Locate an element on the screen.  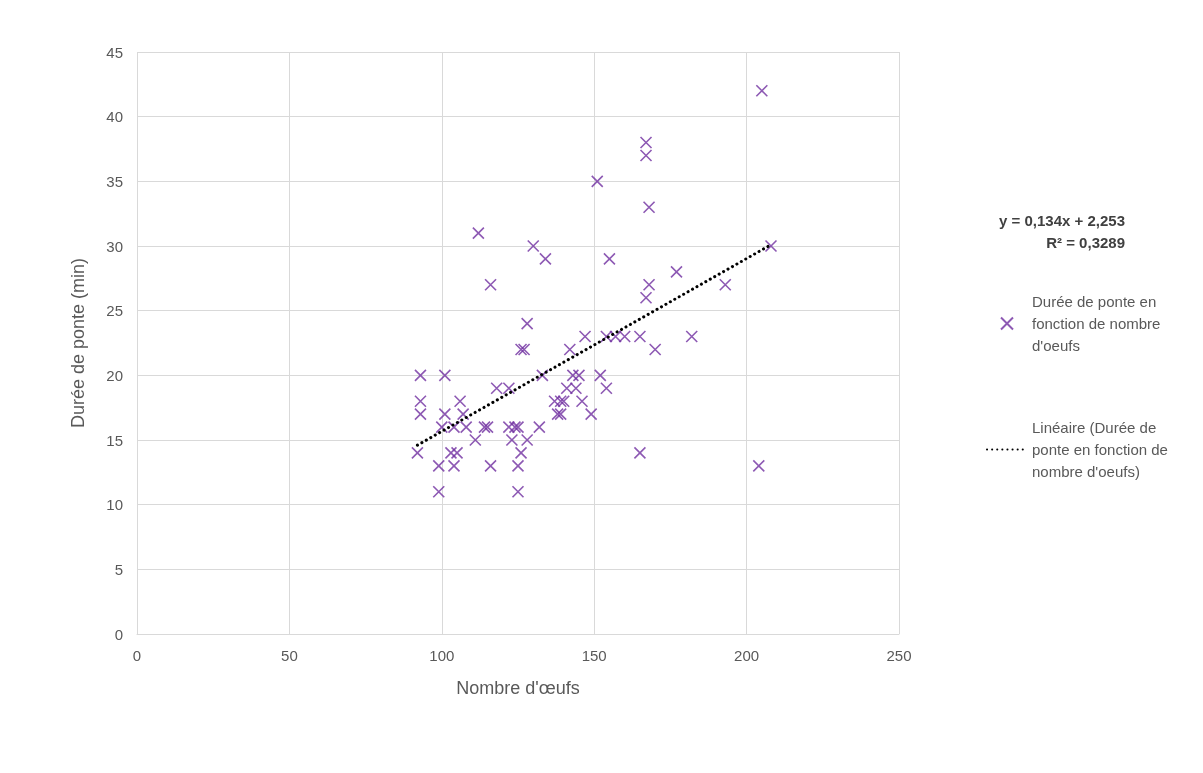
y-tick-label: 20 is located at coordinates (114, 375).